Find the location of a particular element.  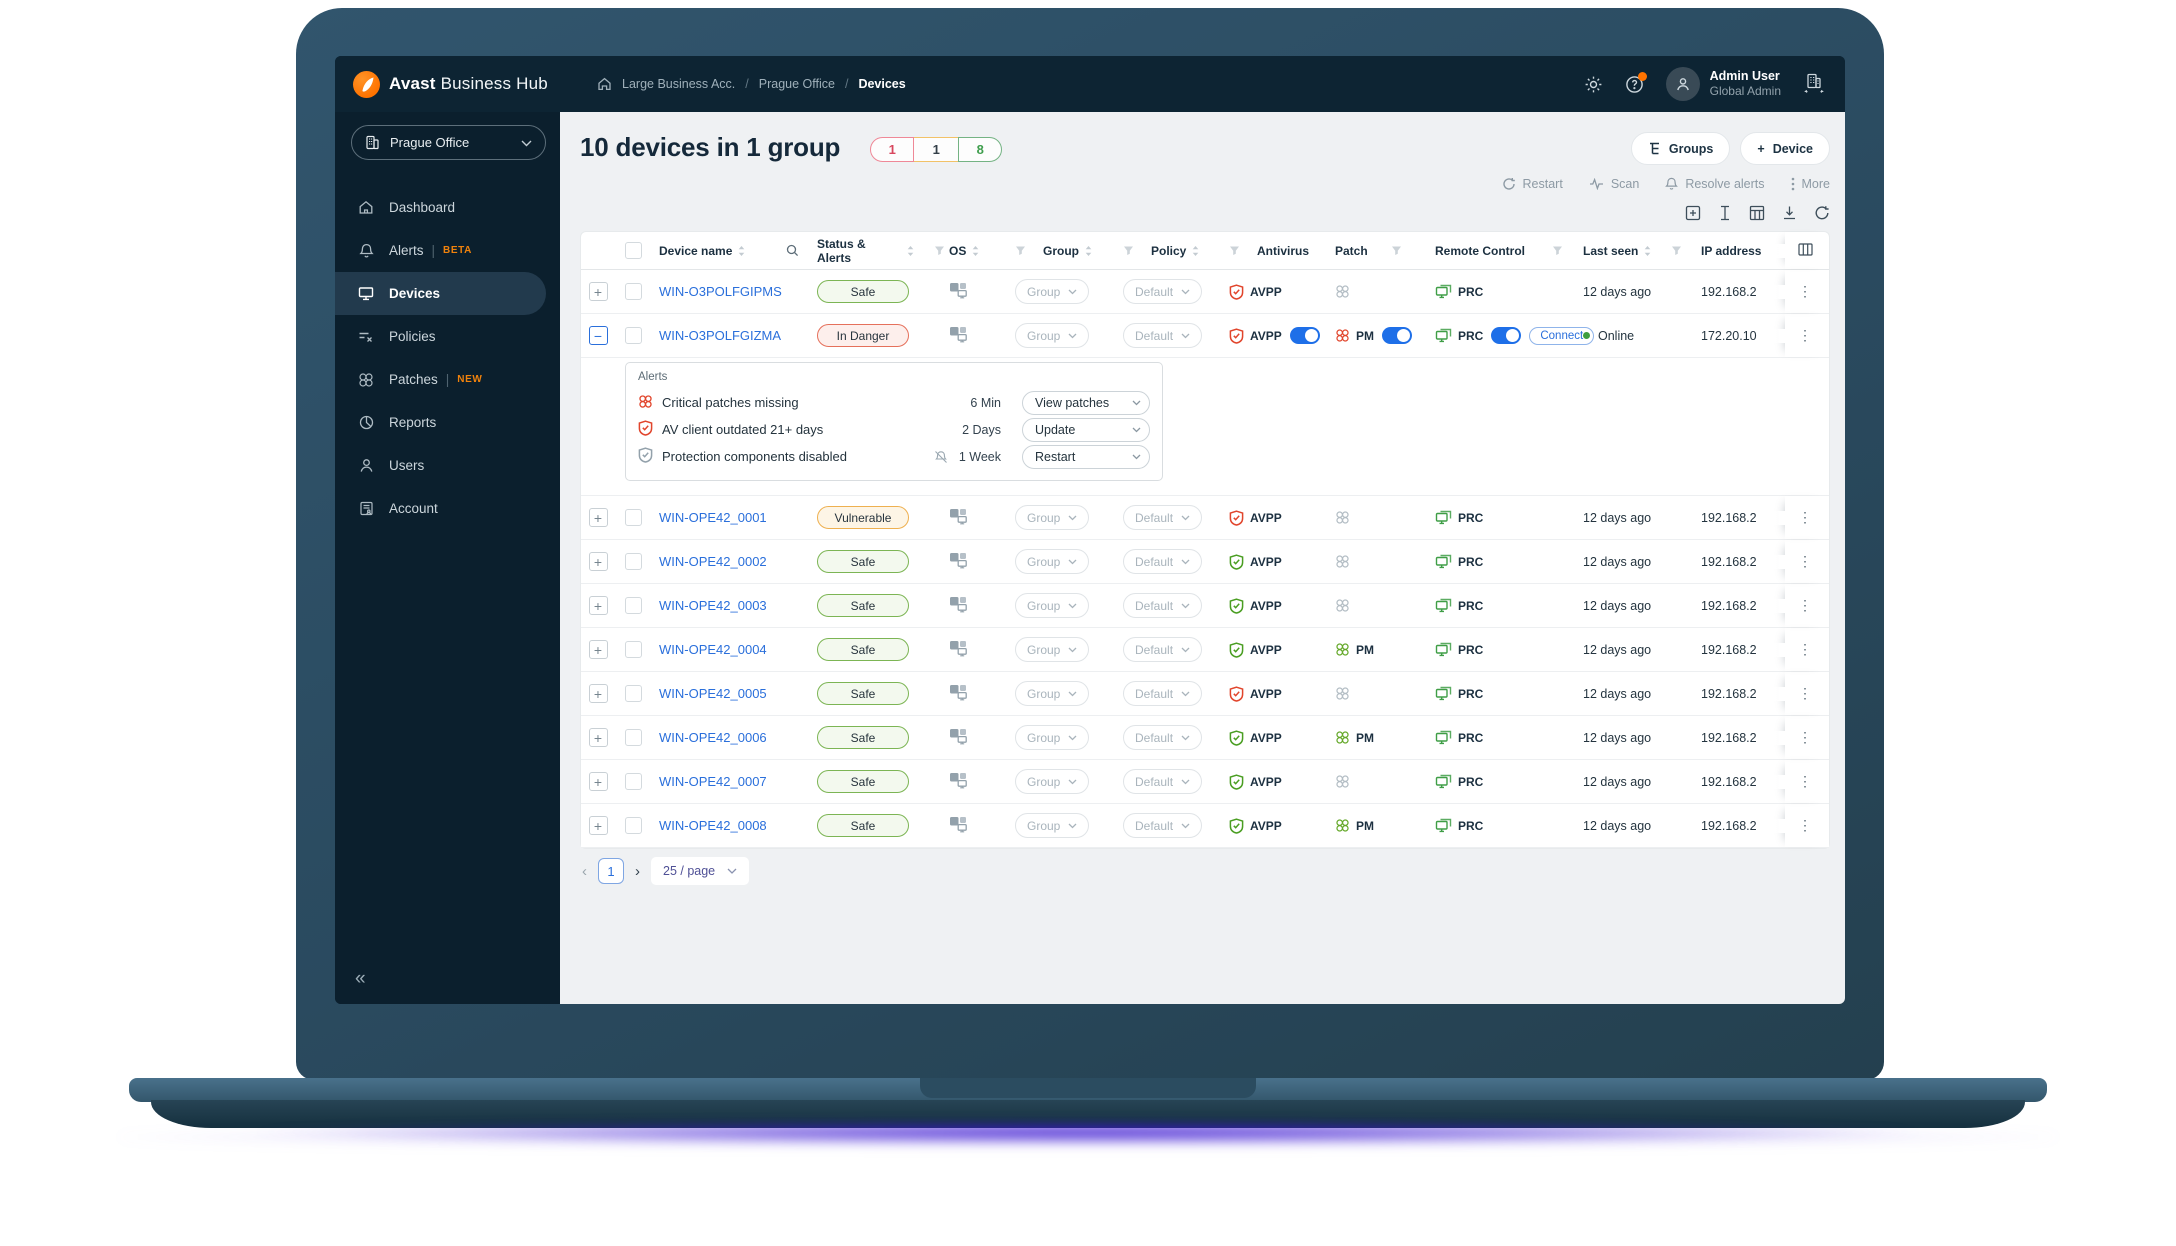

table-view-icon is located at coordinates (1757, 213).